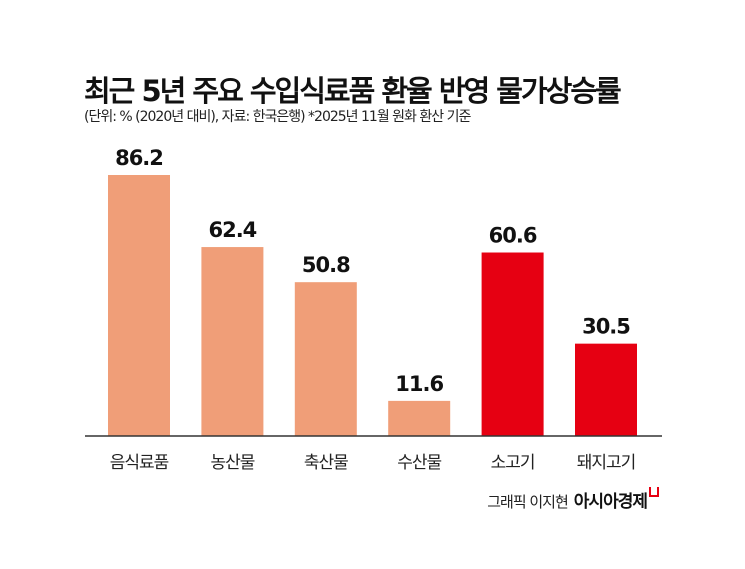 Image resolution: width=745 pixels, height=569 pixels. Describe the element at coordinates (353, 91) in the screenshot. I see `chart-title: 최근 5년 주요 수입식료품 환율 반영 물가상승률` at that location.